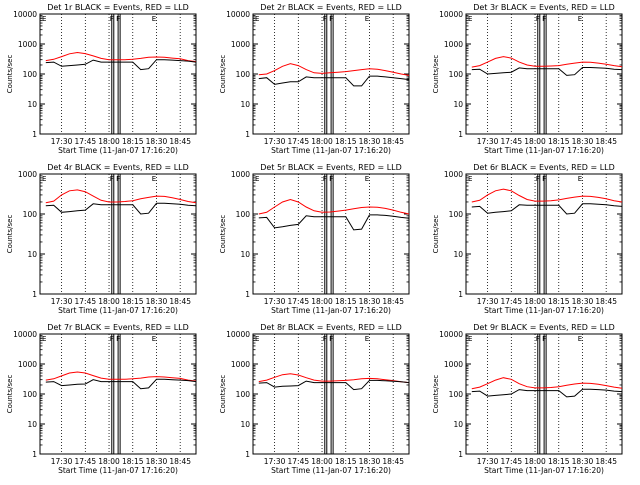 Image resolution: width=640 pixels, height=485 pixels. I want to click on plot-title: Det 6r BLACK = Events, RED = LLD, so click(544, 167).